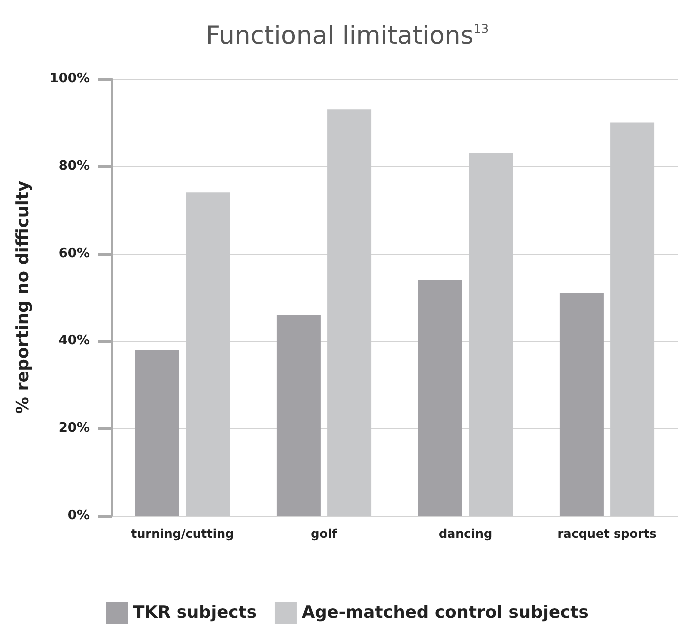 The image size is (695, 639). What do you see at coordinates (324, 534) in the screenshot?
I see `x-tick-label: golf` at bounding box center [324, 534].